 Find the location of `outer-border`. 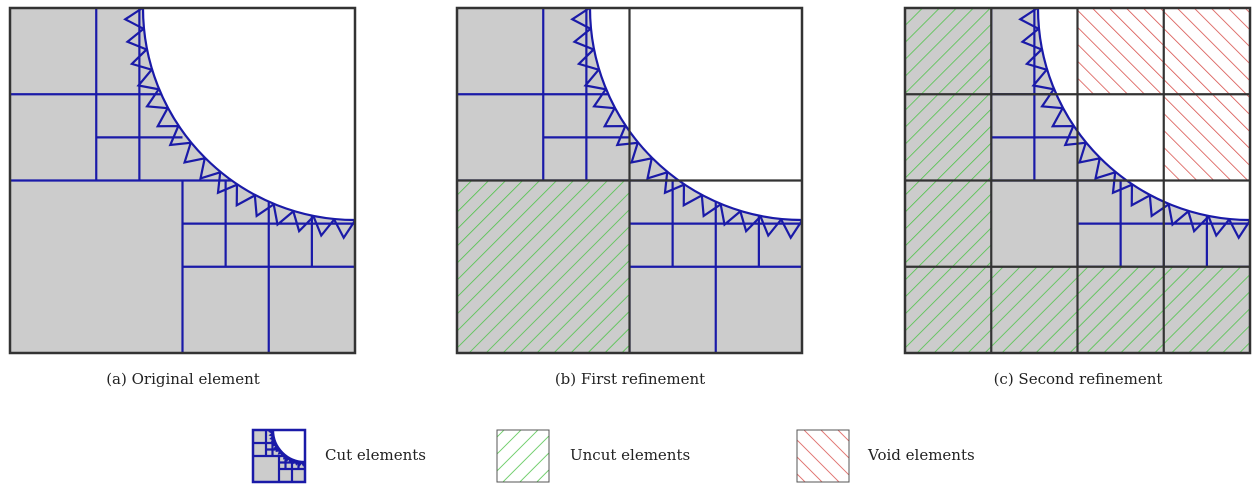

outer-border is located at coordinates (279, 456).